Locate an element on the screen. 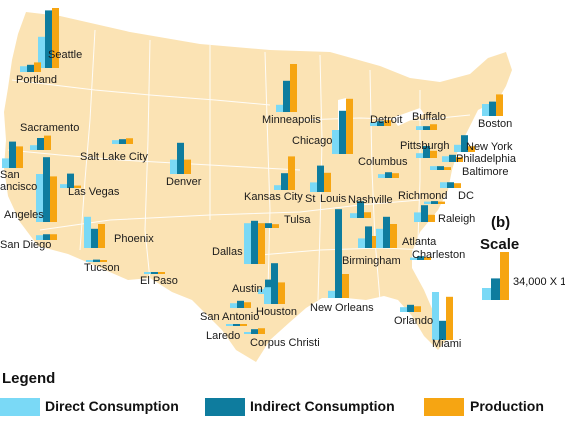  bar-corpus-christi-indirect is located at coordinates (254, 331).